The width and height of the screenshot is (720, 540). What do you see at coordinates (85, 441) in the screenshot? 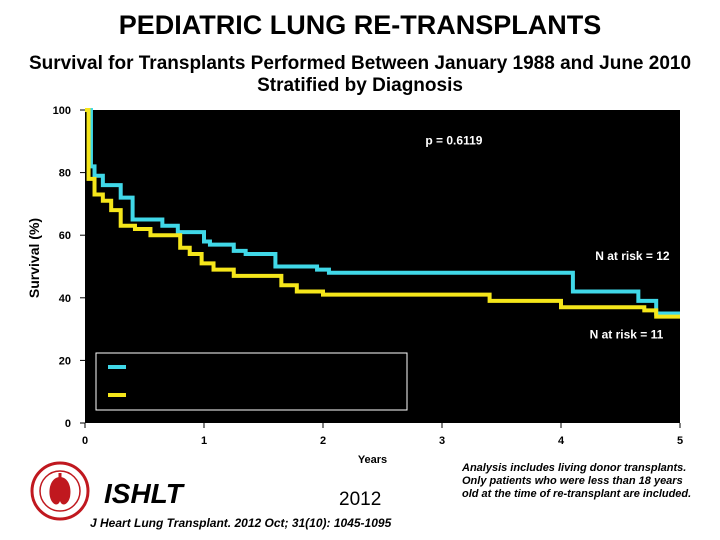
I see `x-tick-label: 0` at bounding box center [85, 441].